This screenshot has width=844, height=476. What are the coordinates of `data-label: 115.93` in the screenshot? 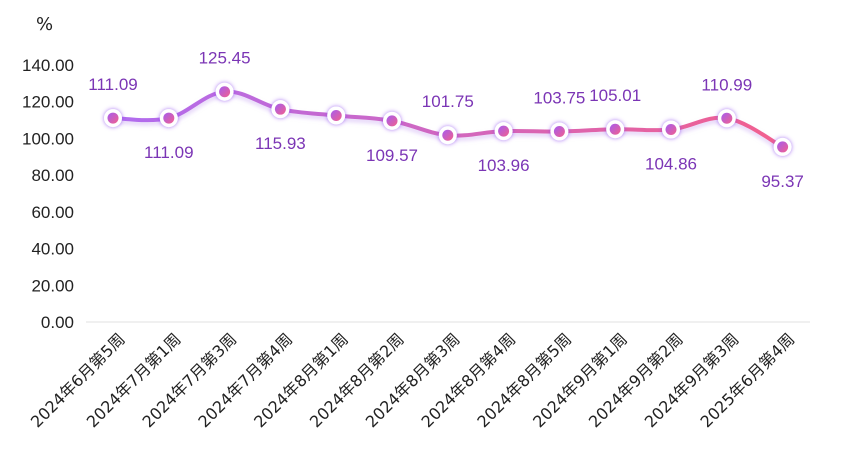 It's located at (280, 143).